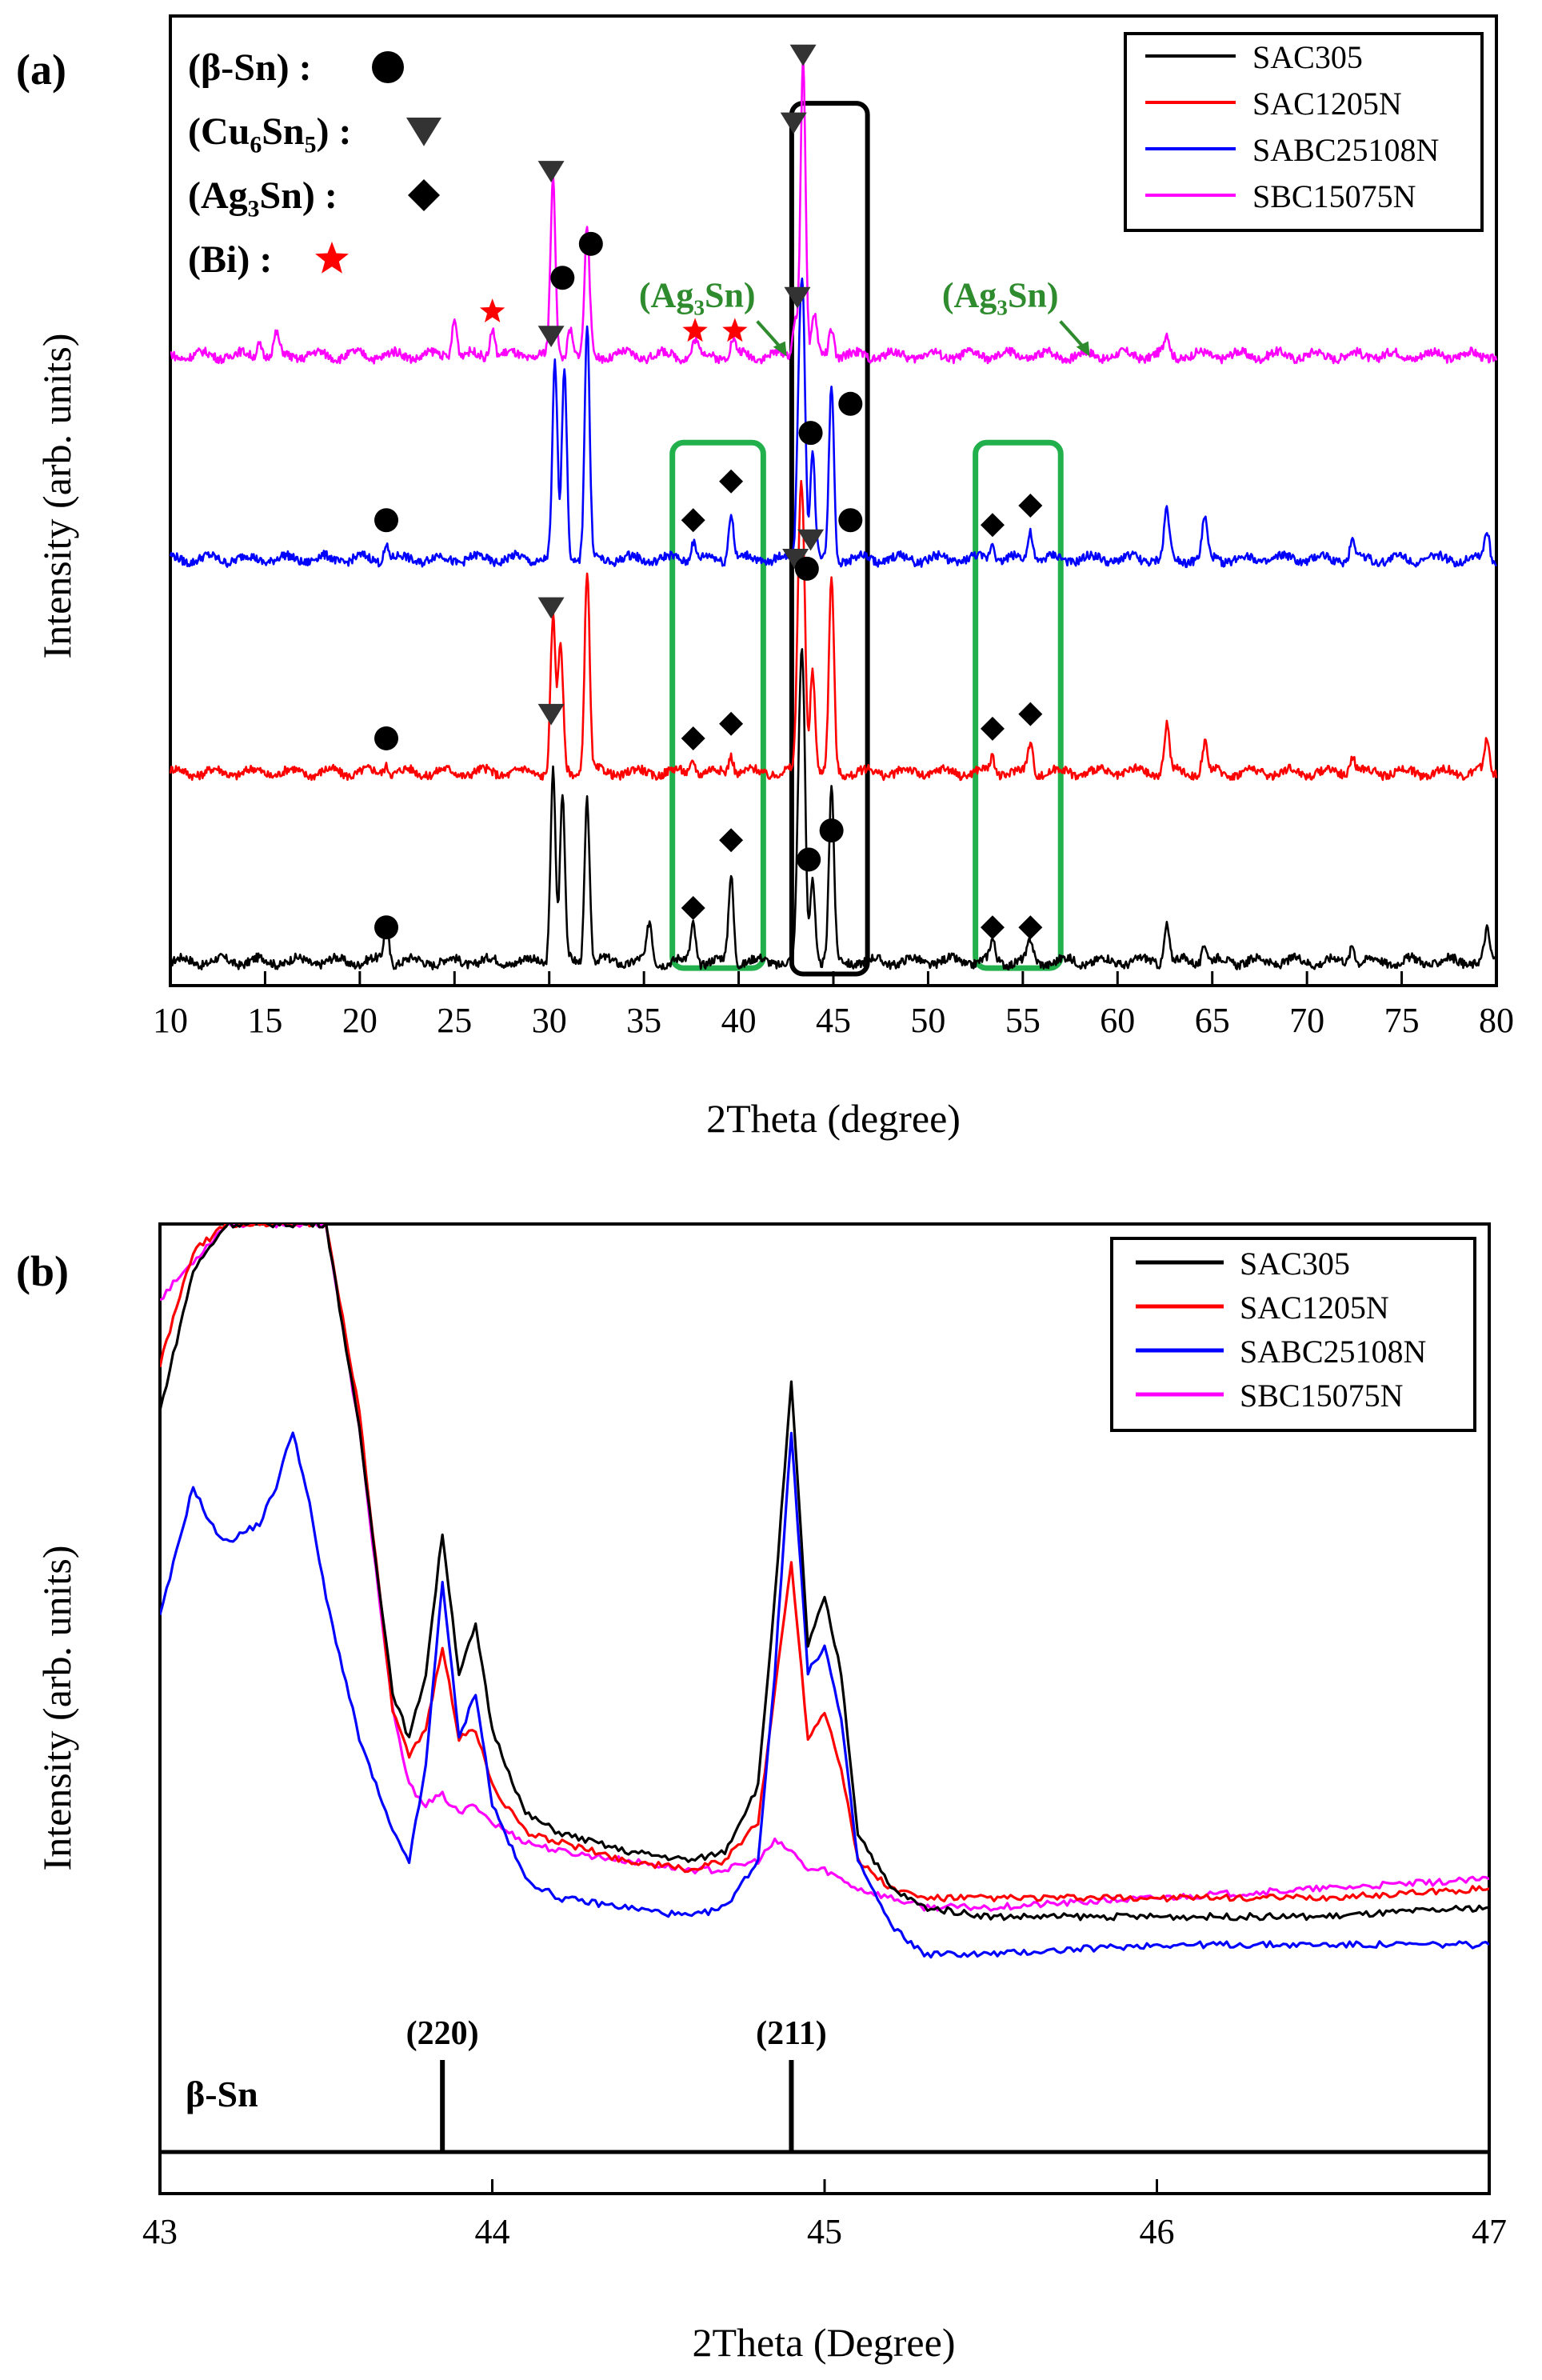 The width and height of the screenshot is (1542, 2380). Describe the element at coordinates (1023, 1020) in the screenshot. I see `a-tick-label-9: 55` at that location.